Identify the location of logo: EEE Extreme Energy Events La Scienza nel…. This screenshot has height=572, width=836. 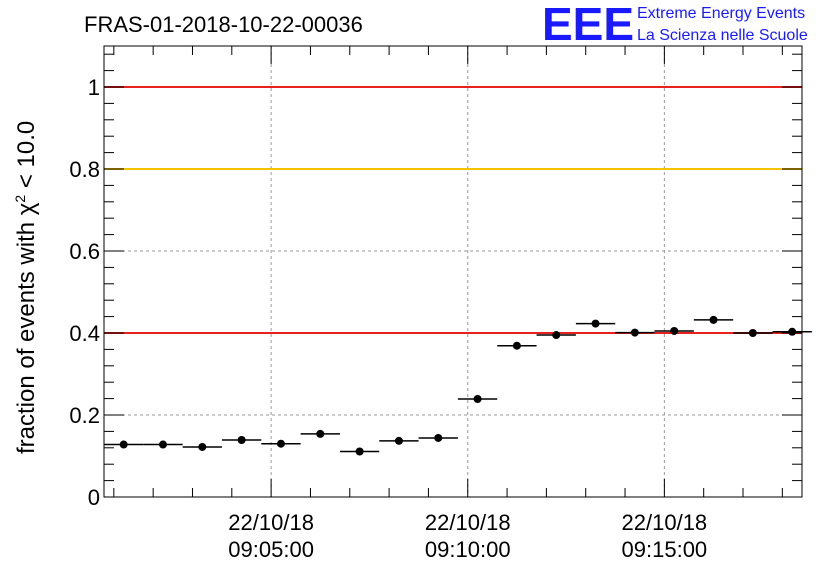
(675, 25).